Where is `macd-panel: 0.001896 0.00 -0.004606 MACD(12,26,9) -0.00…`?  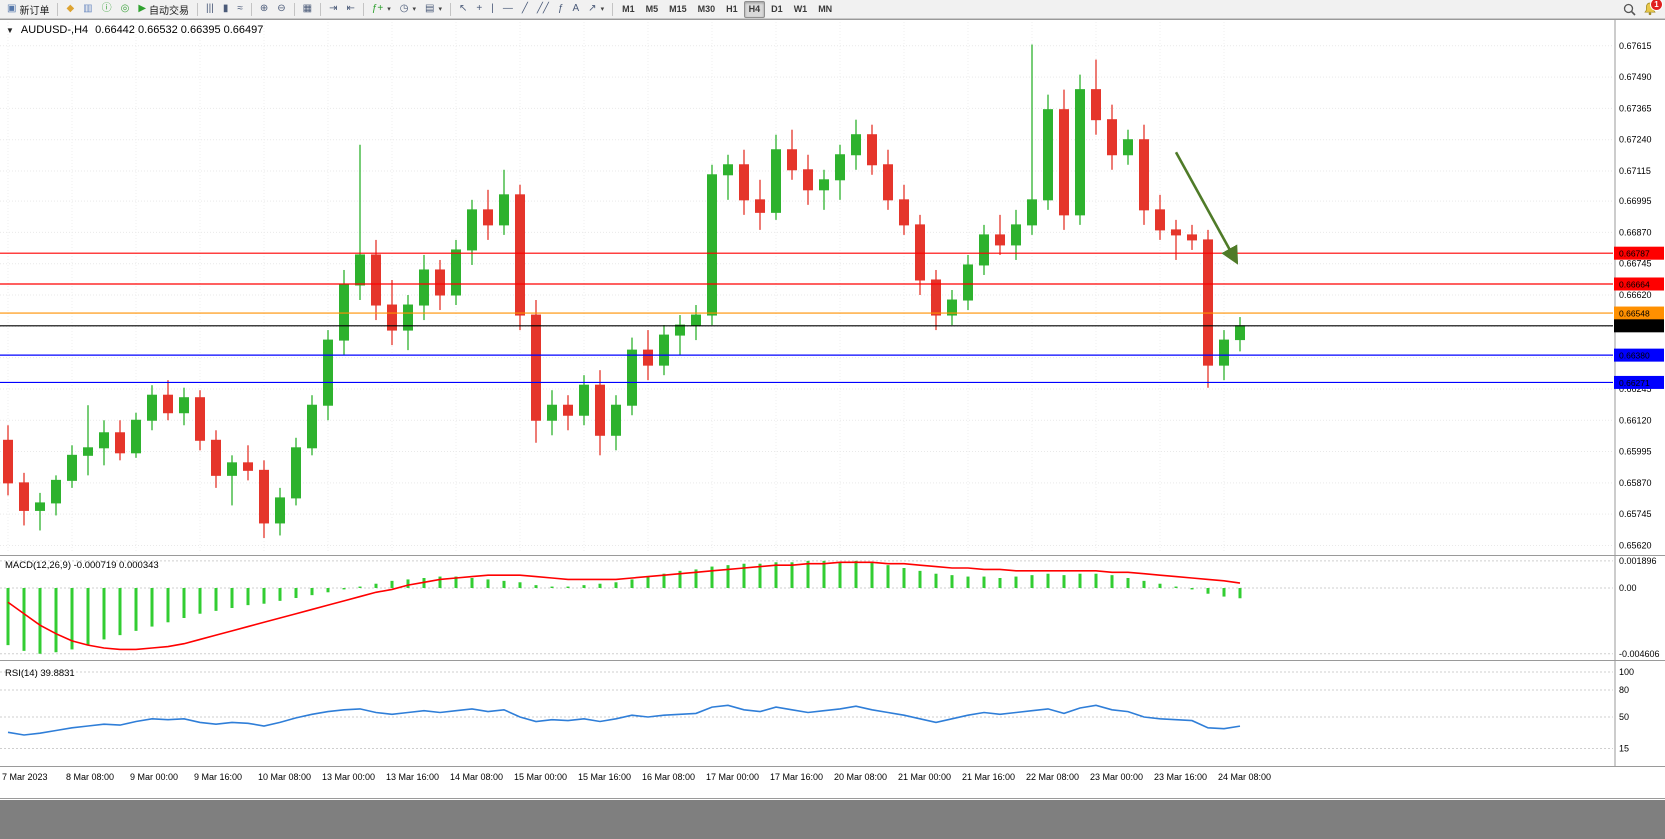
macd-panel: 0.001896 0.00 -0.004606 MACD(12,26,9) -0.00… is located at coordinates (830, 607).